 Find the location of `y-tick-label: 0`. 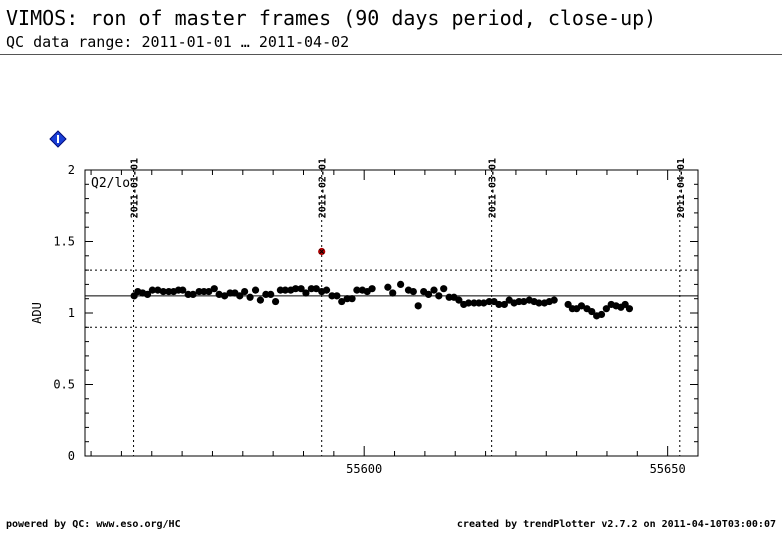

y-tick-label: 0 is located at coordinates (71, 456).